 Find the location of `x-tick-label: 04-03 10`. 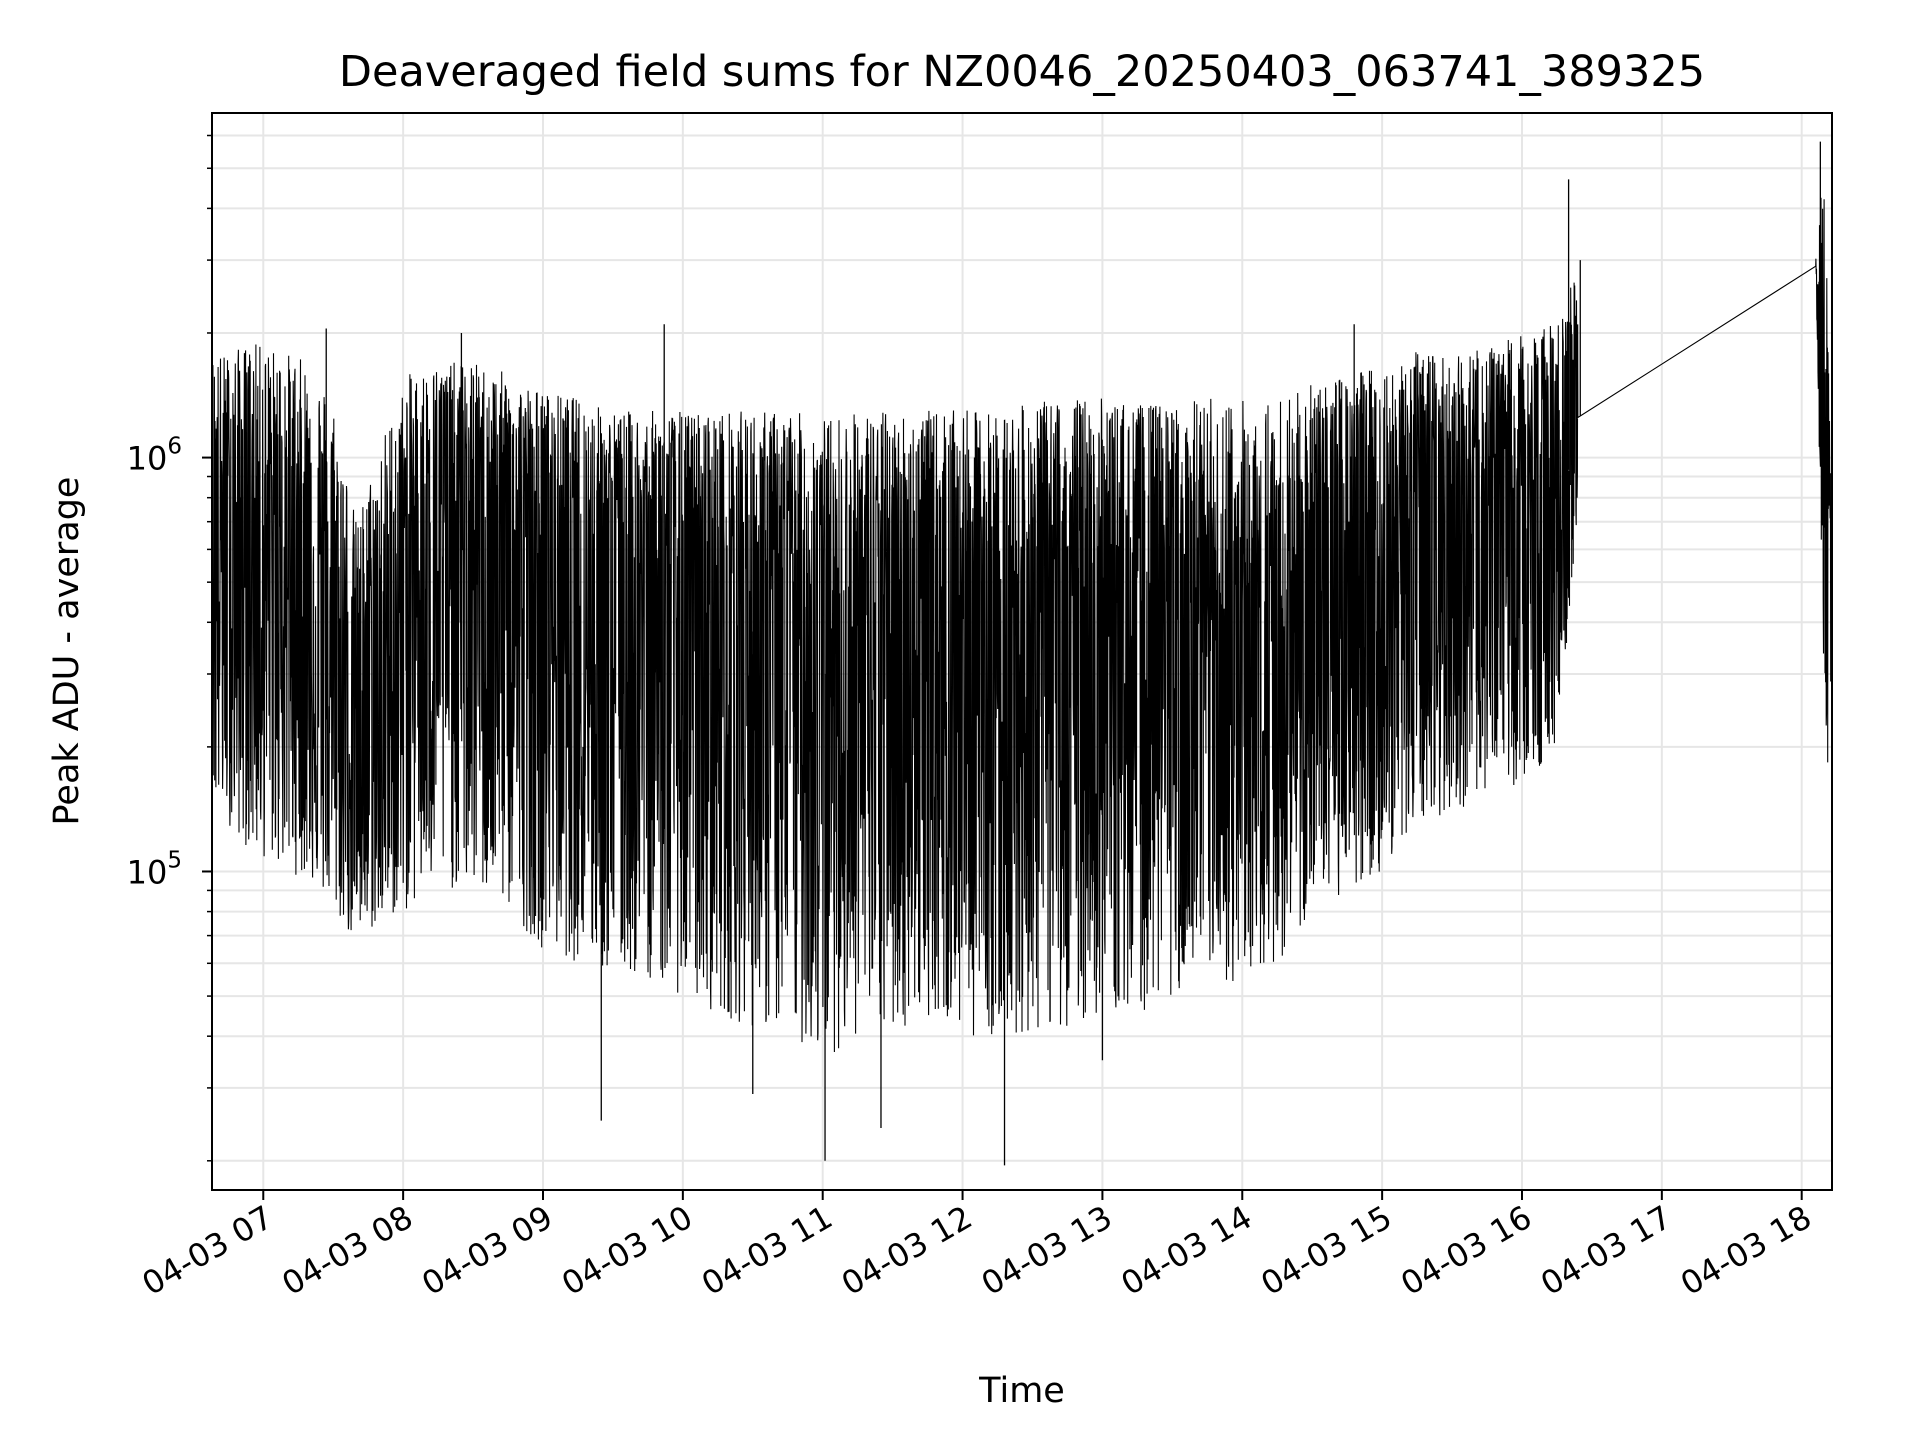

x-tick-label: 04-03 10 is located at coordinates (627, 1250).